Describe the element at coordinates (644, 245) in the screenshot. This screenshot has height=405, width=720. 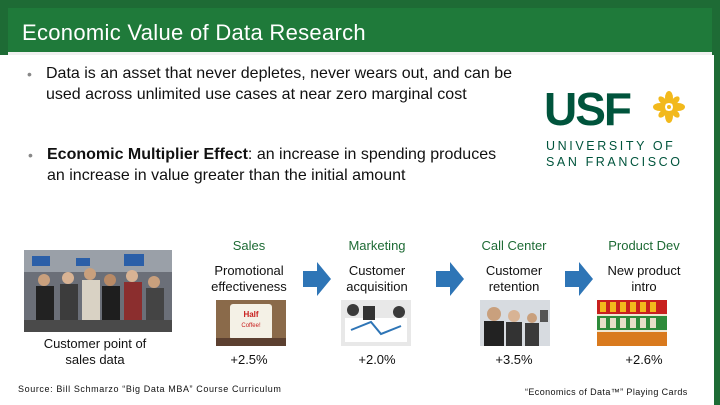
I see `column-head-product-dev: Product Dev` at that location.